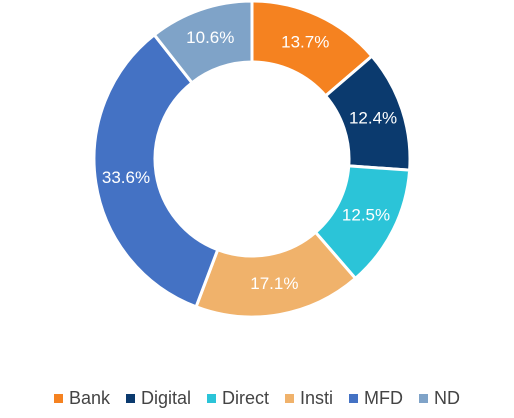 This screenshot has height=418, width=514. What do you see at coordinates (373, 117) in the screenshot?
I see `data-label: 12.4%` at bounding box center [373, 117].